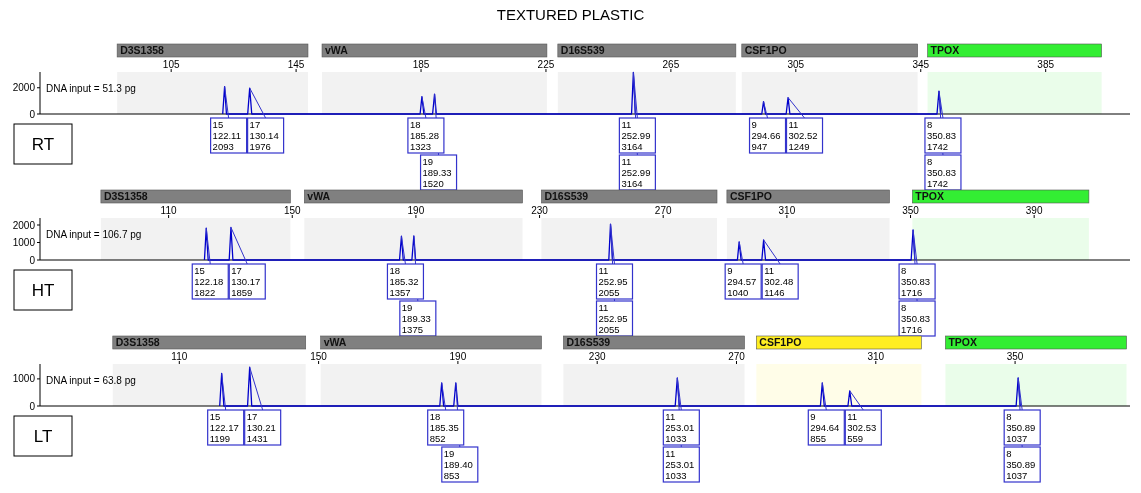 The image size is (1141, 493). What do you see at coordinates (43, 144) in the screenshot?
I see `text: RT` at bounding box center [43, 144].